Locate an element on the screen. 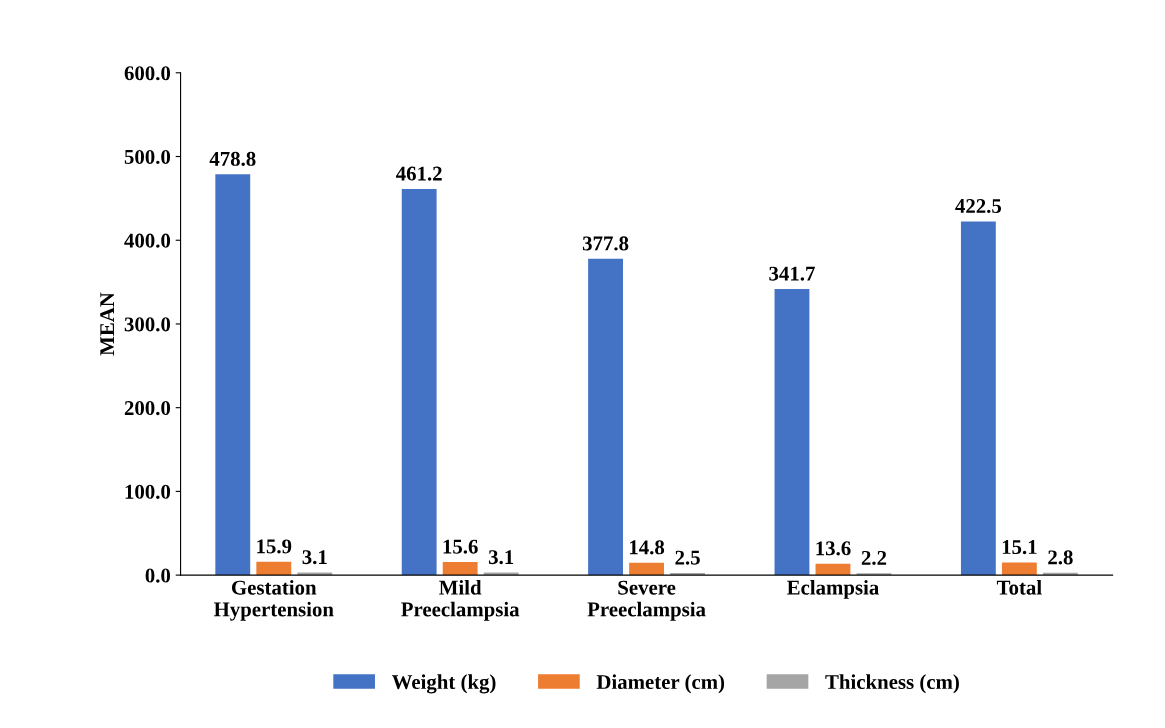 The height and width of the screenshot is (728, 1165). y-tick-label: 0.0 is located at coordinates (158, 575).